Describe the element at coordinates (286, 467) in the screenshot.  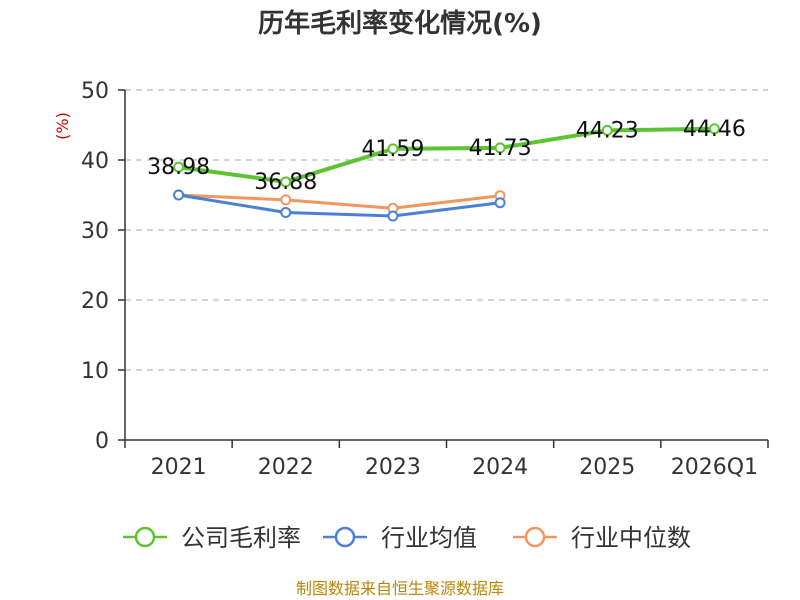
I see `x-tick-label: 2022` at that location.